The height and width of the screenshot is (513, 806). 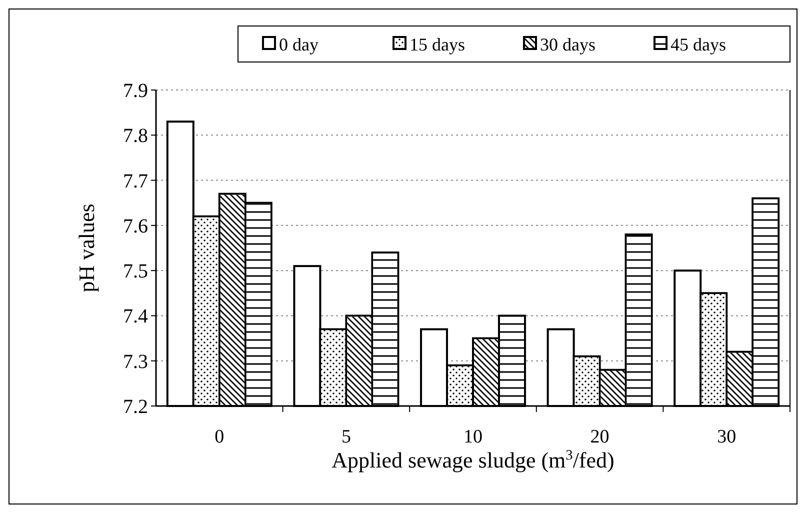 I want to click on y-tick-label: 7.6, so click(x=135, y=226).